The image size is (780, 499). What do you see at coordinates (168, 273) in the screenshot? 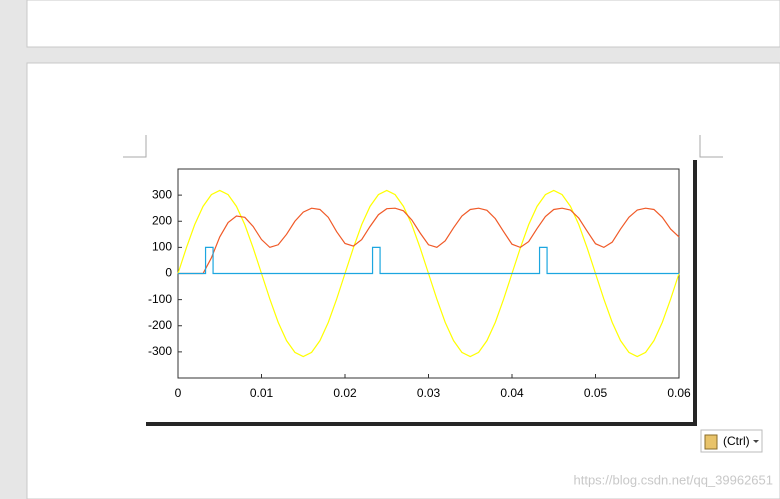
I see `y-tick-label: 0` at bounding box center [168, 273].